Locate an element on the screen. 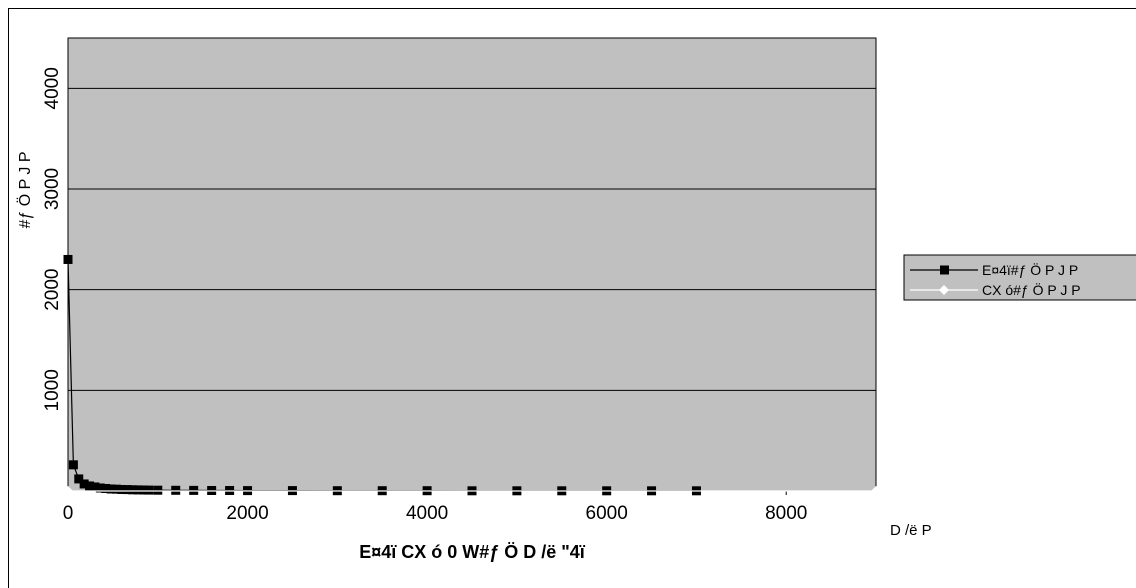 This screenshot has height=588, width=1136. legend-label-1: CX ó#ƒ Ö P J P is located at coordinates (1031, 289).